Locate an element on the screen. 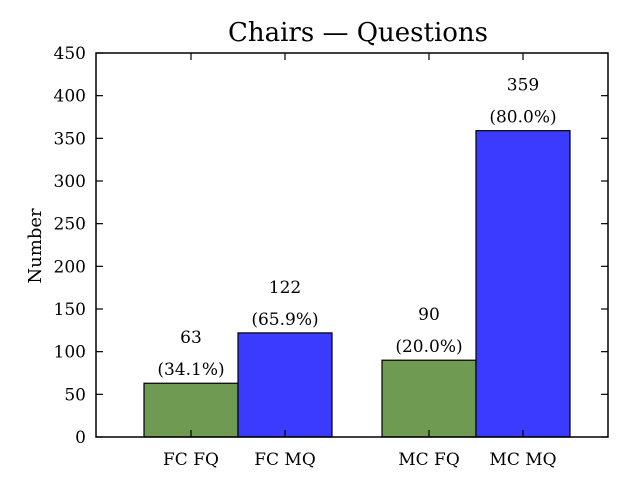  y-tick-label: 150 is located at coordinates (70, 310).